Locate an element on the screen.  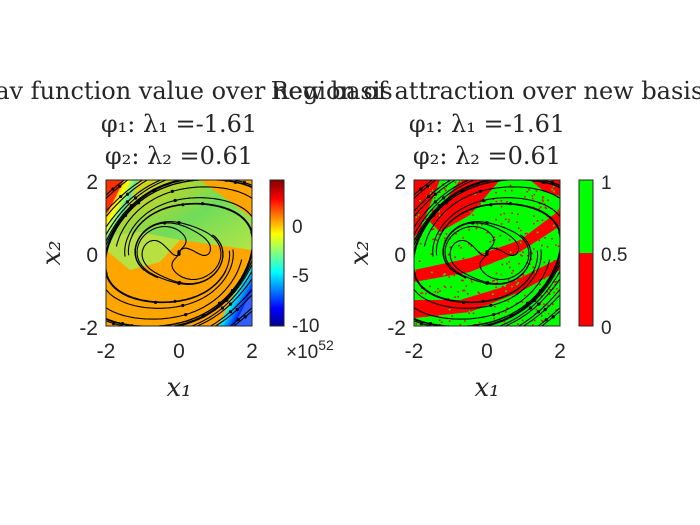
right-title-line-2: φ₁: λ₁ =-1.61 is located at coordinates (487, 124).